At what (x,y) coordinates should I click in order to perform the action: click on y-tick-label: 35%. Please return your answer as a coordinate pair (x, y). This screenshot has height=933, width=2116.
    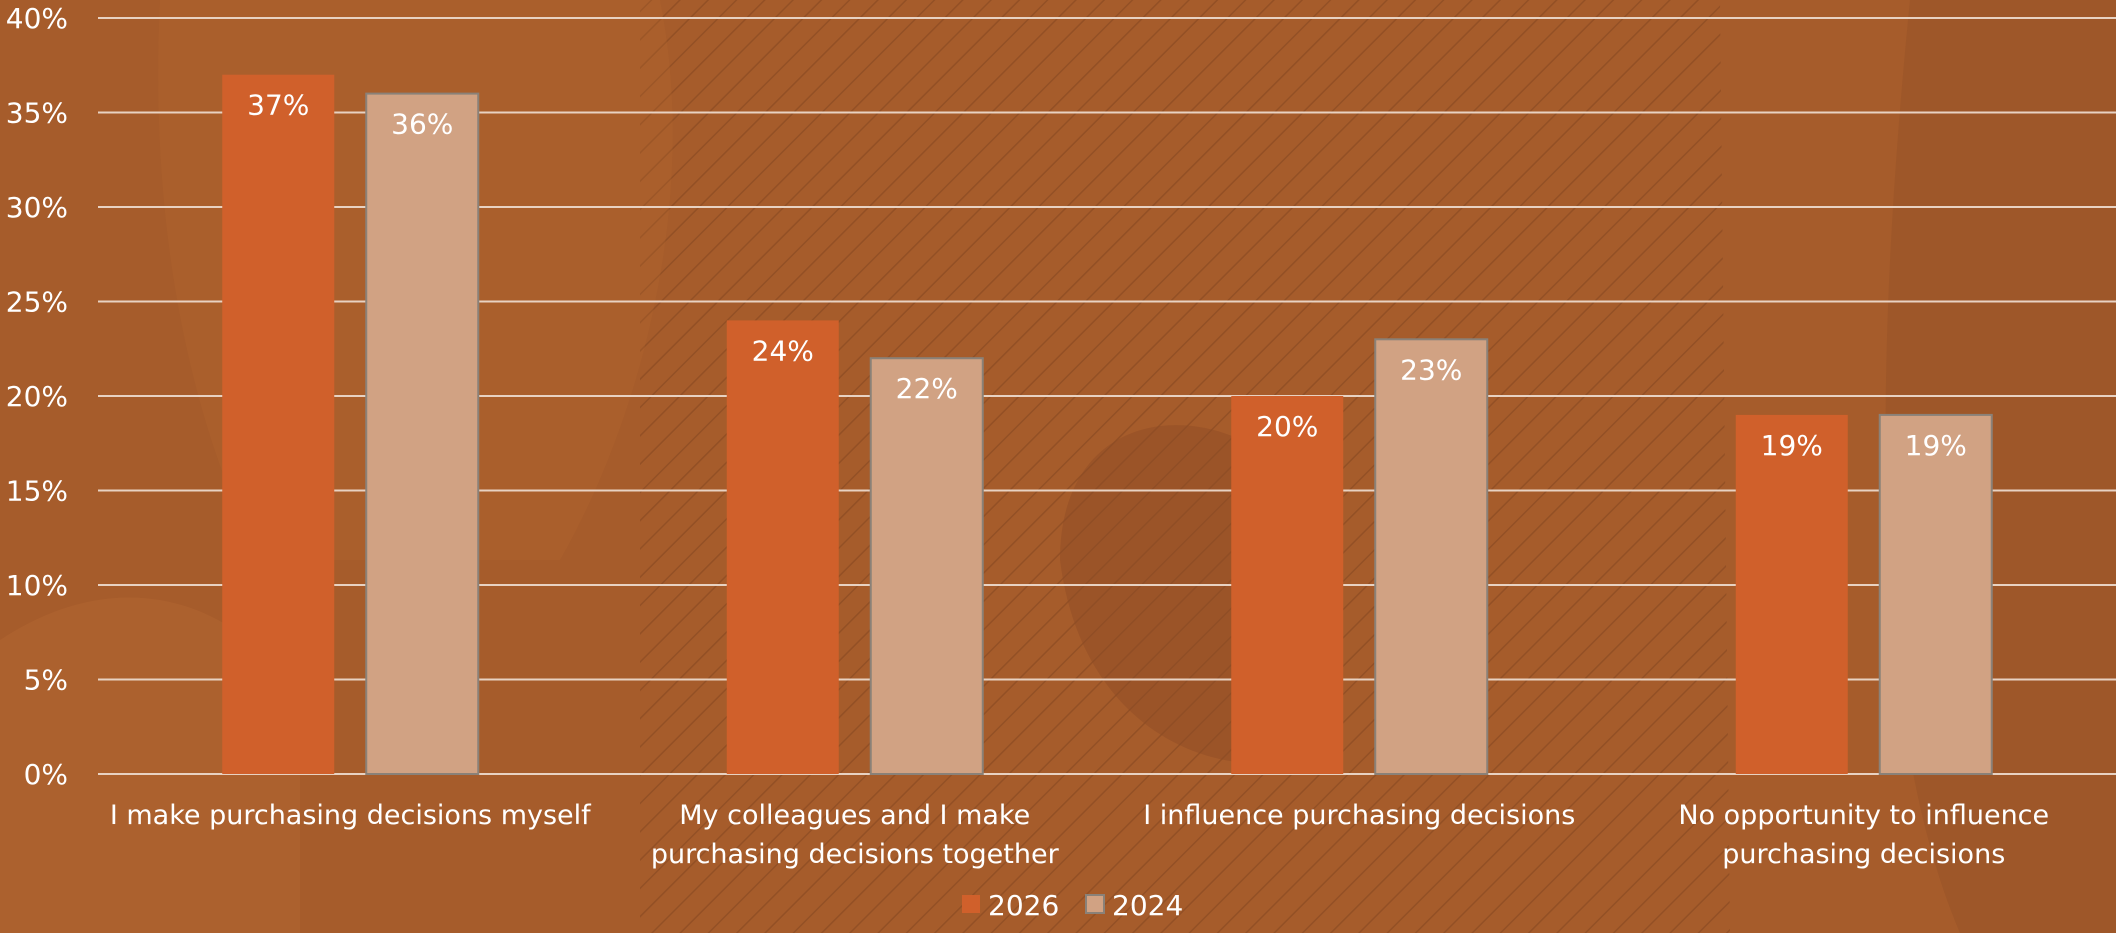
    Looking at the image, I should click on (37, 113).